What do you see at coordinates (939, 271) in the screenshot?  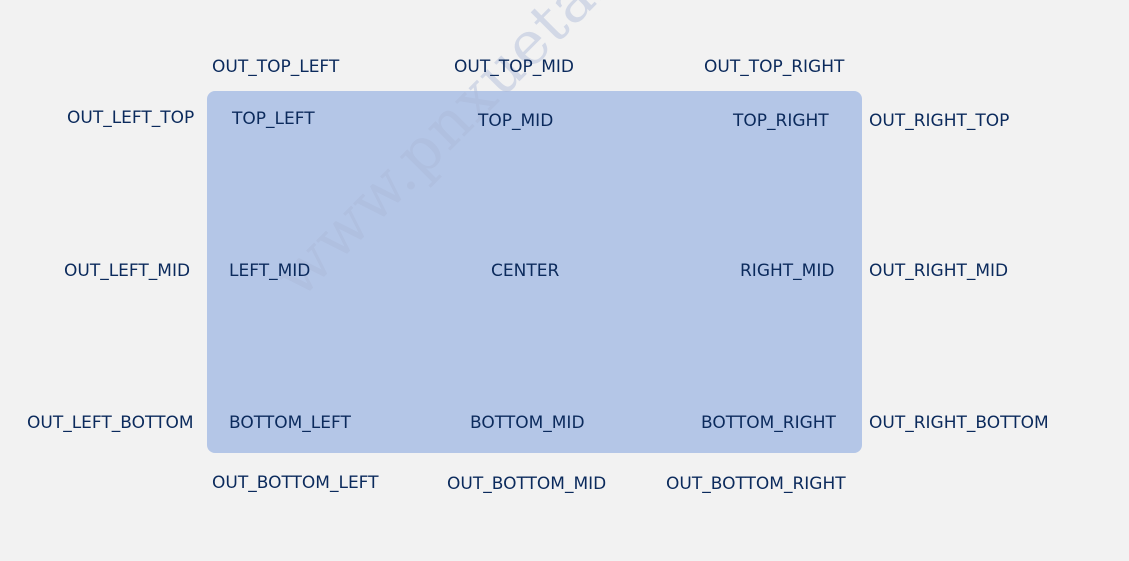 I see `label-out-right-mid: OUT_RIGHT_MID` at bounding box center [939, 271].